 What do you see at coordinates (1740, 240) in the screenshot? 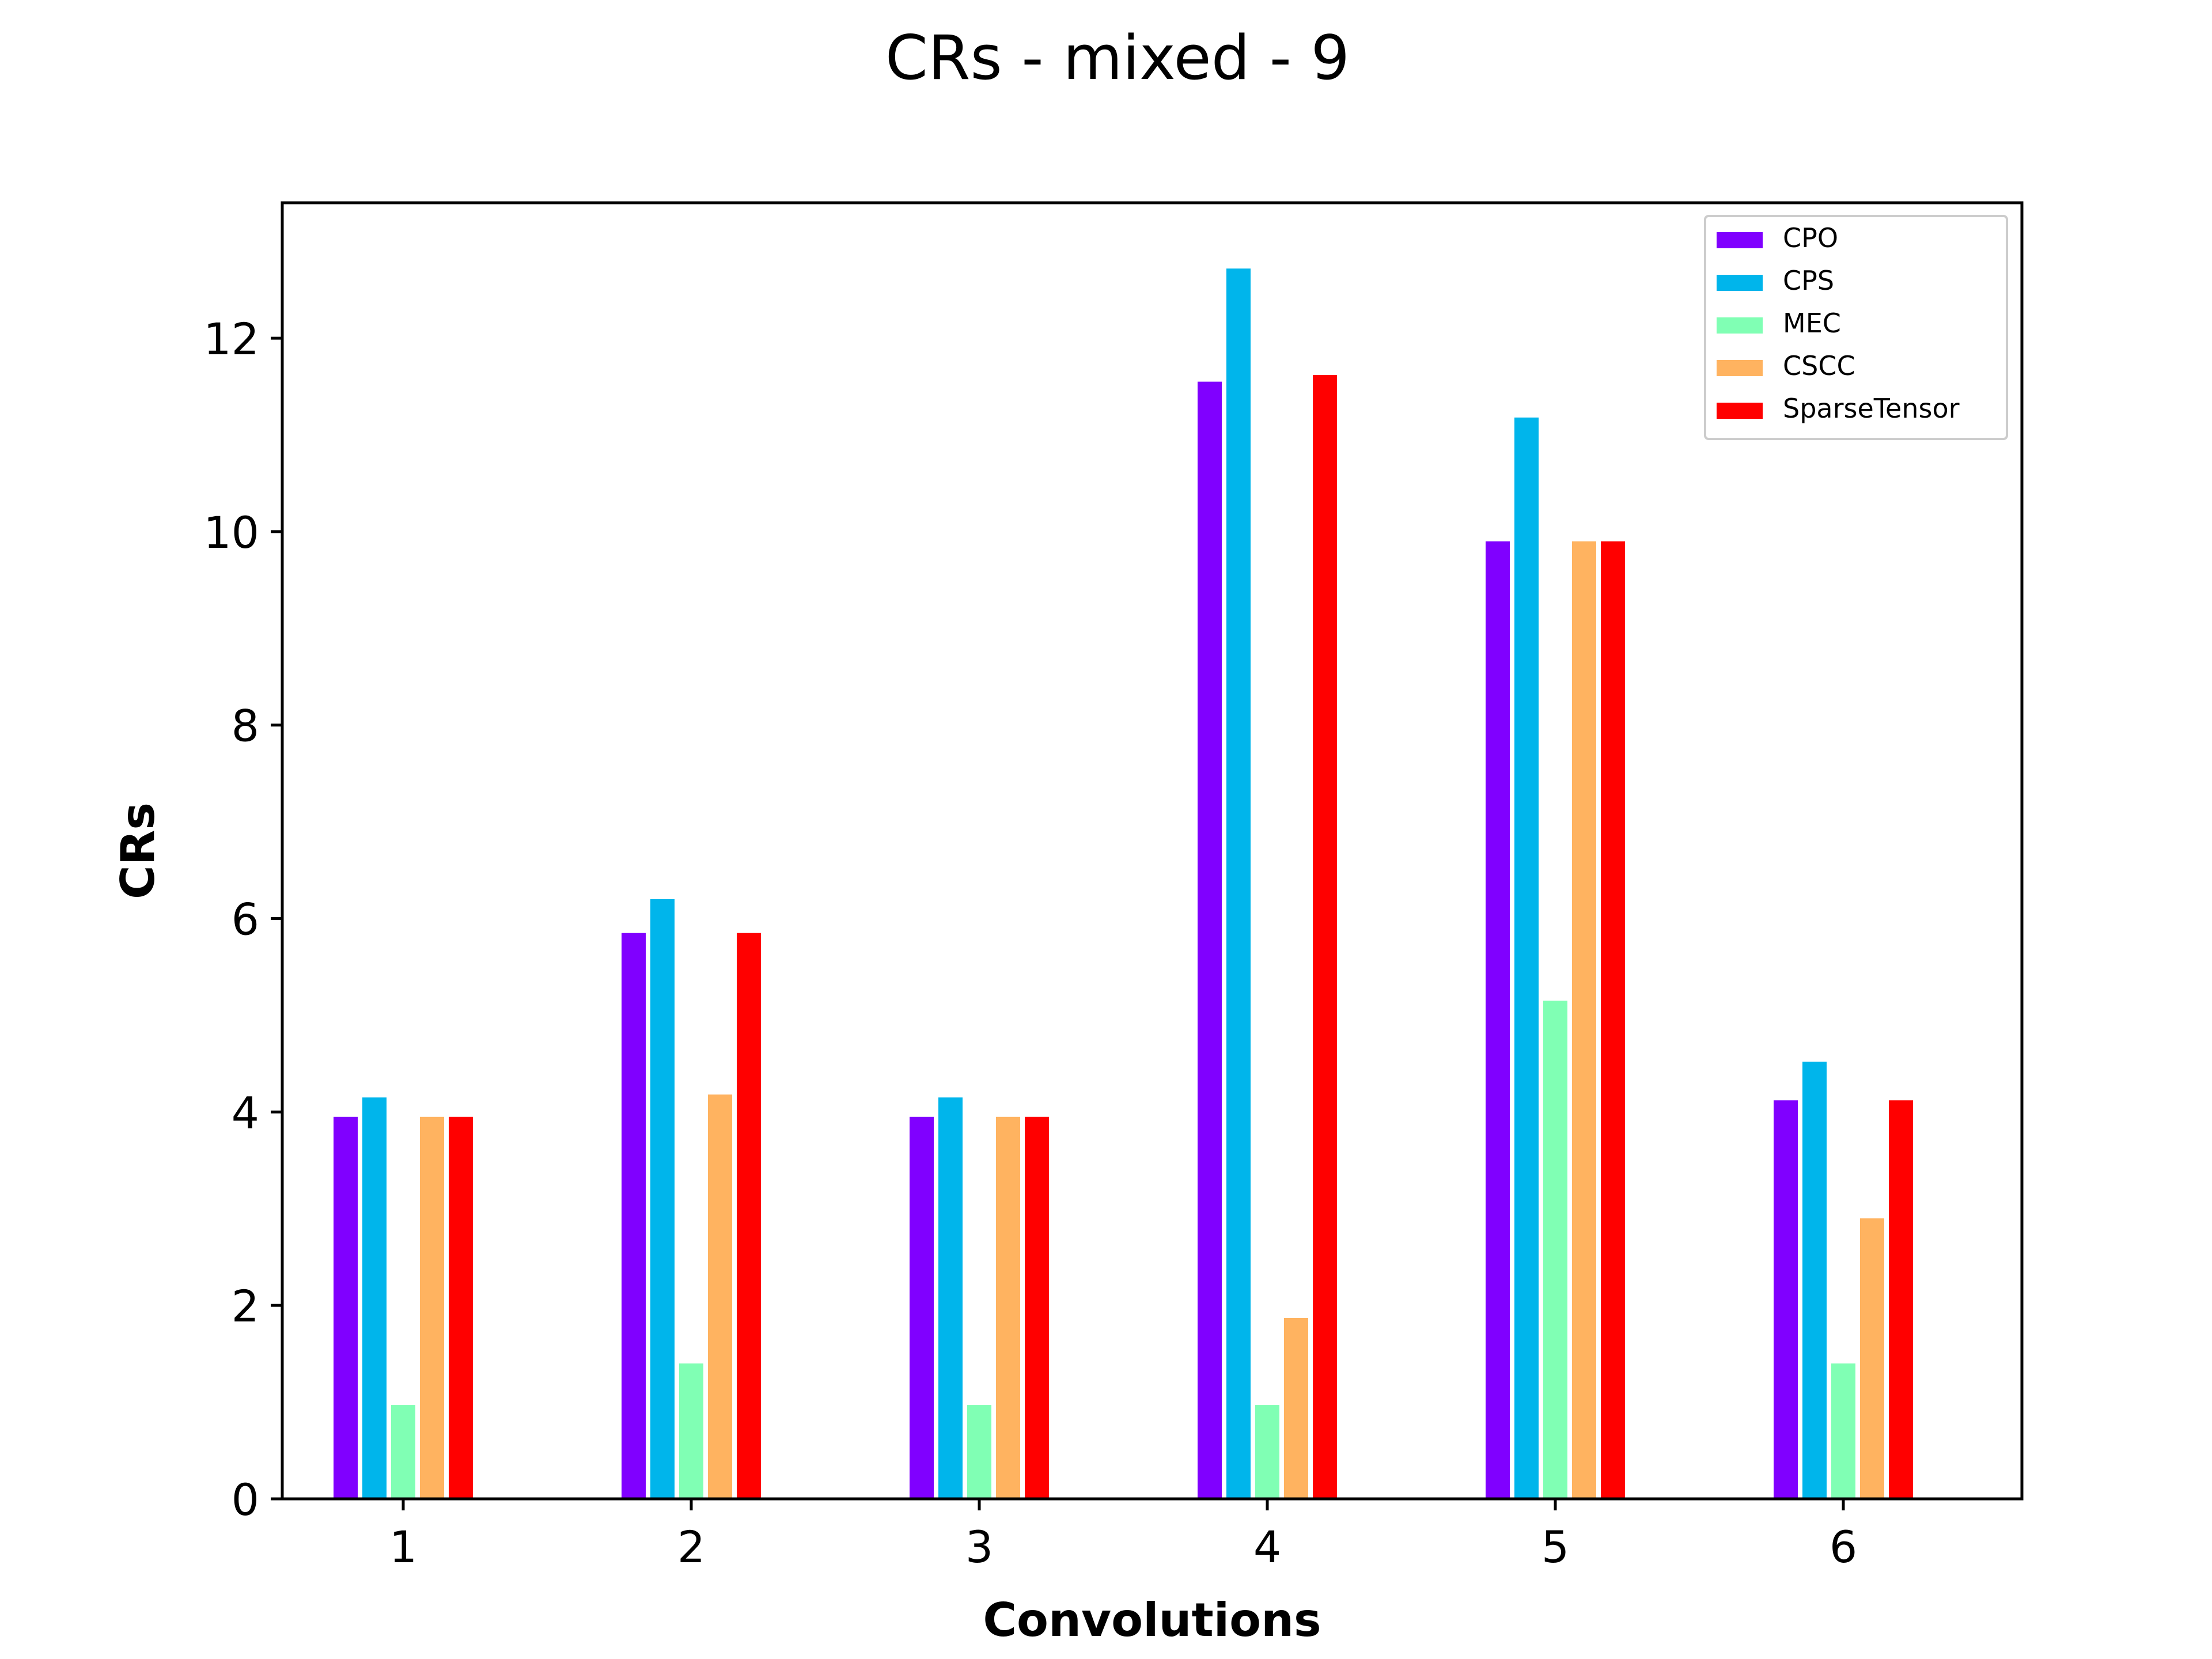
I see `legend-swatch-cpo` at bounding box center [1740, 240].